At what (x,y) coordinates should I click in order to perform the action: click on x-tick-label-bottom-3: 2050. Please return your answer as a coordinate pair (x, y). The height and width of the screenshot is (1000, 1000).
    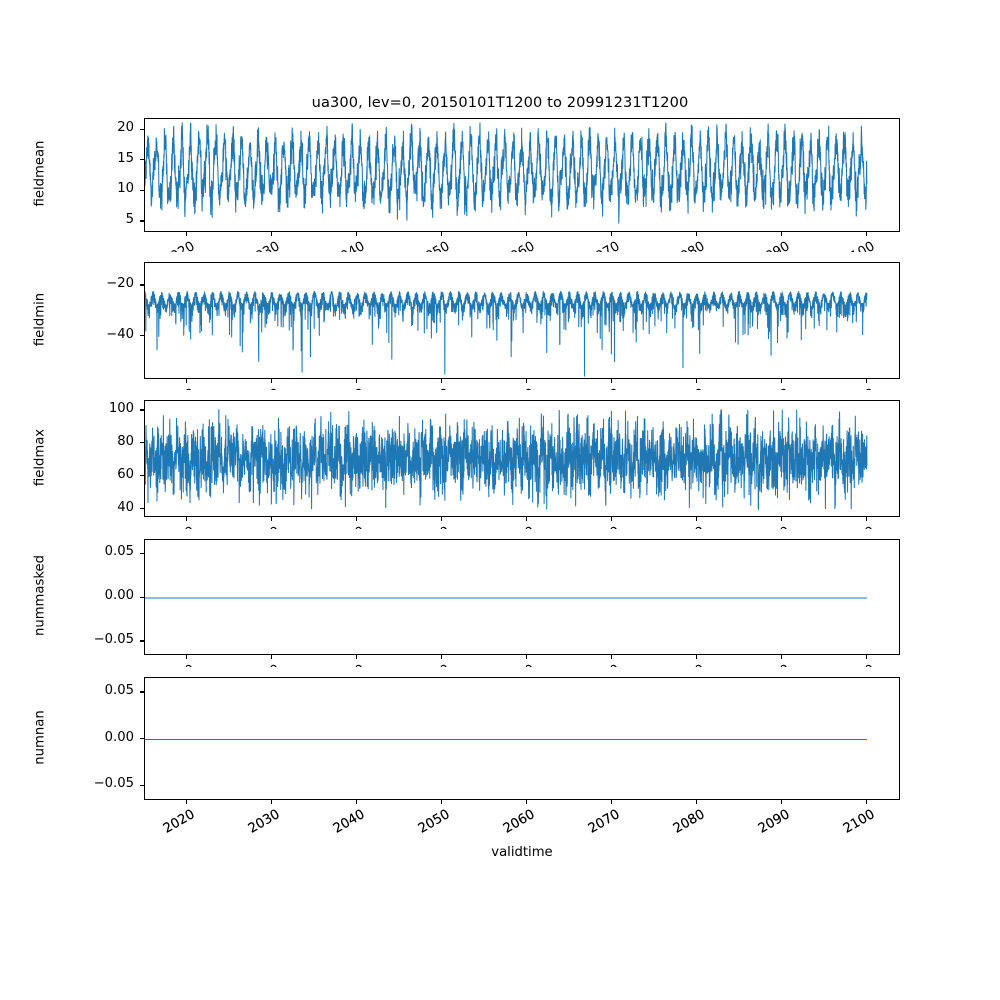
    Looking at the image, I should click on (434, 822).